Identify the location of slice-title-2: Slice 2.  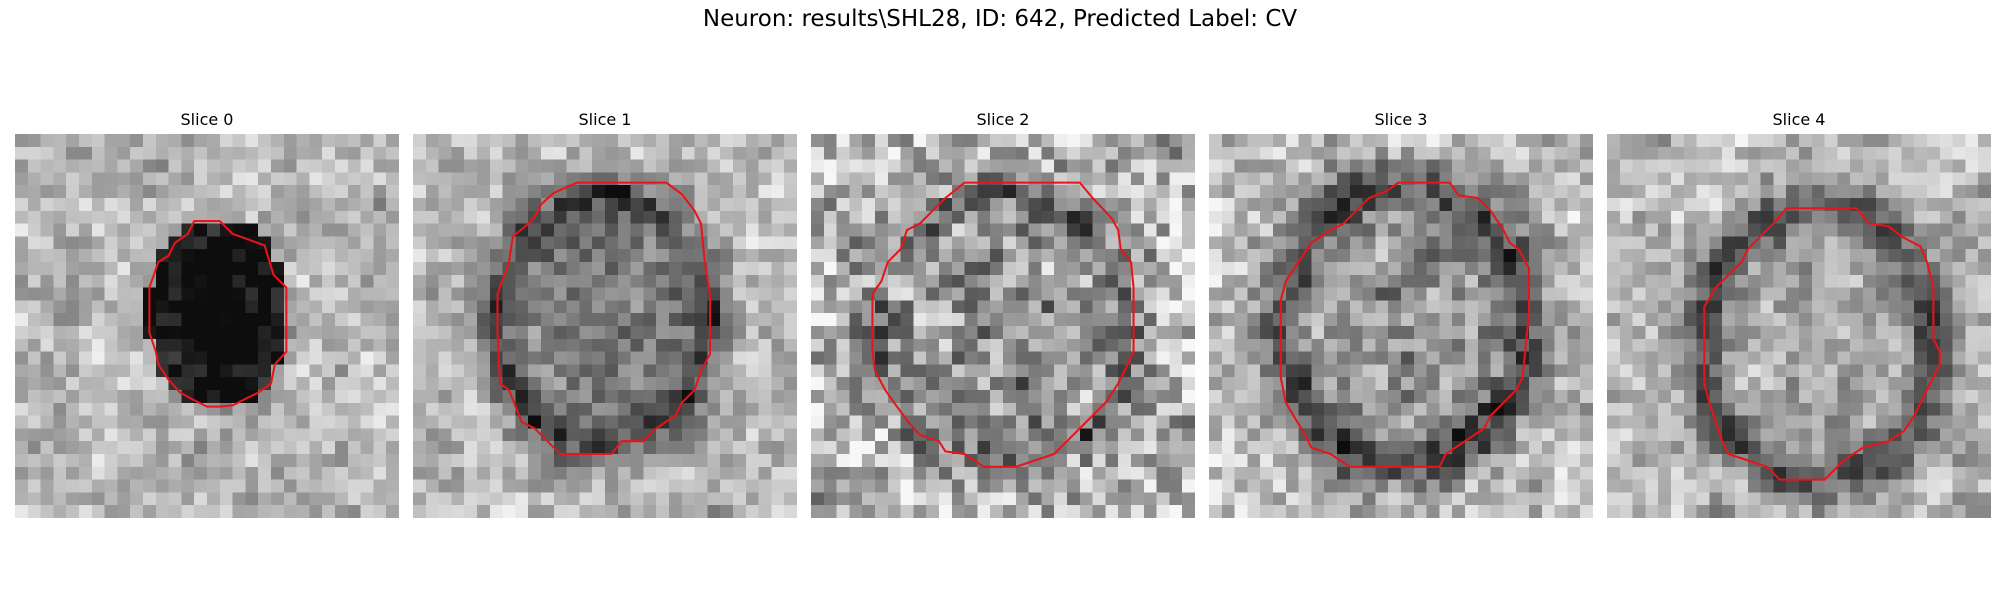
(1003, 119).